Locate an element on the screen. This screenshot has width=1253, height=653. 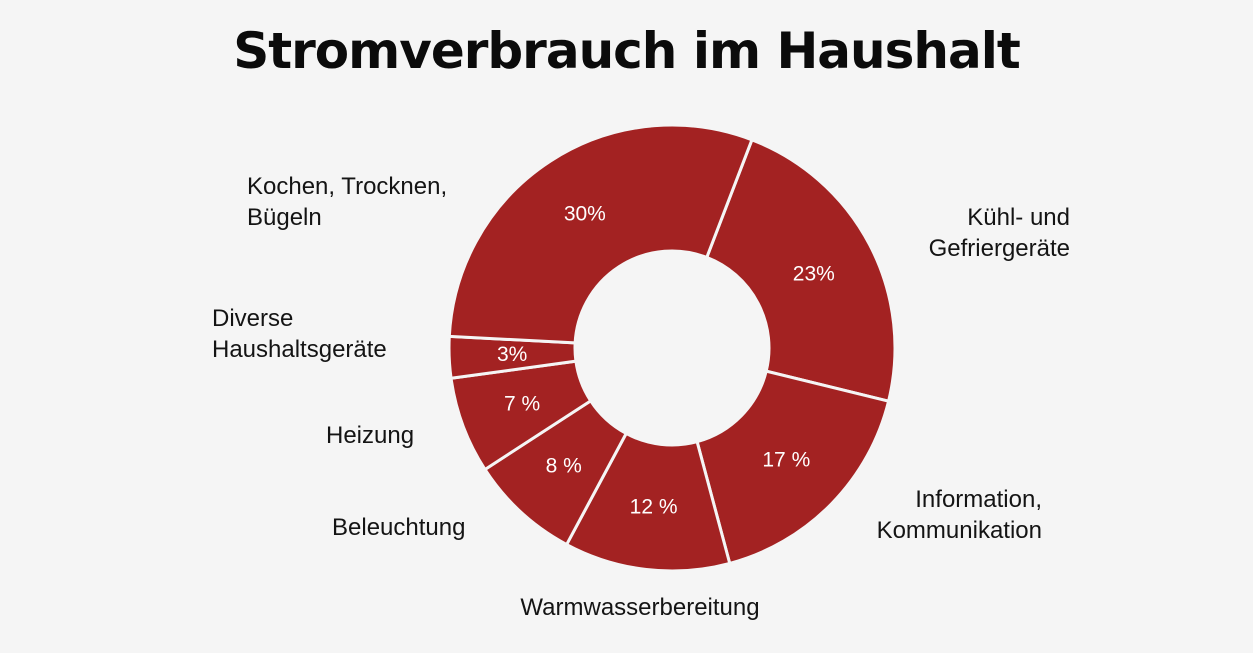
category-label-warm: Warmwasserbereitung is located at coordinates (640, 607).